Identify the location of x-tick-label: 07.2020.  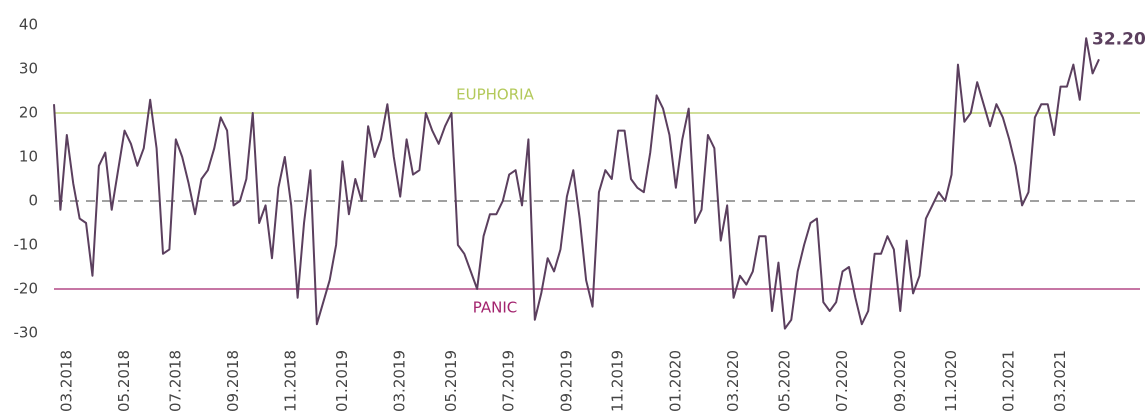
(842, 381).